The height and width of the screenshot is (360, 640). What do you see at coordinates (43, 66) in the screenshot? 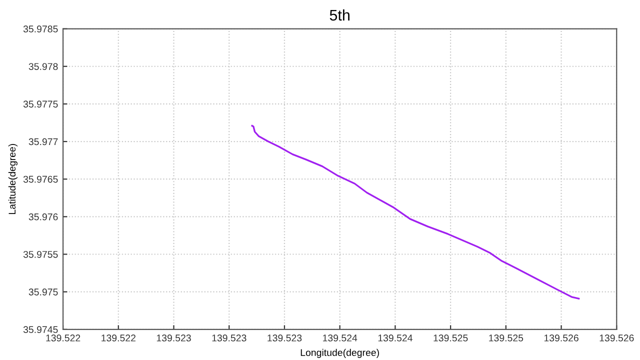
I see `y-tick-label: 35.978` at bounding box center [43, 66].